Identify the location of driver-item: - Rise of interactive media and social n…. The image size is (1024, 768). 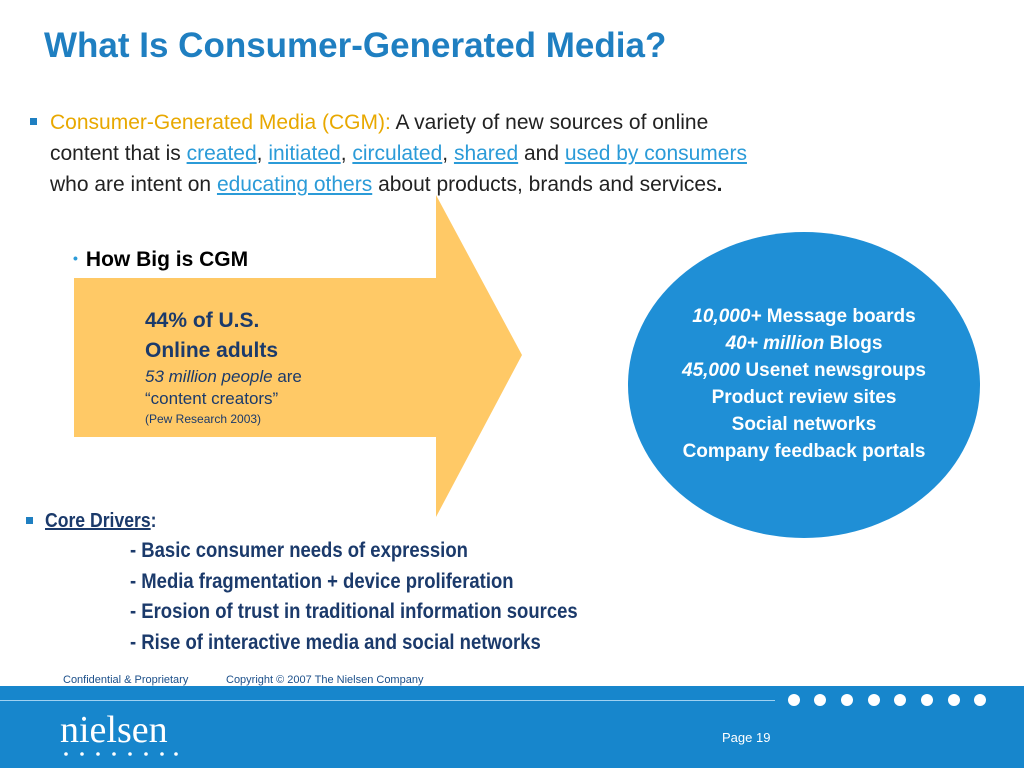
(335, 642).